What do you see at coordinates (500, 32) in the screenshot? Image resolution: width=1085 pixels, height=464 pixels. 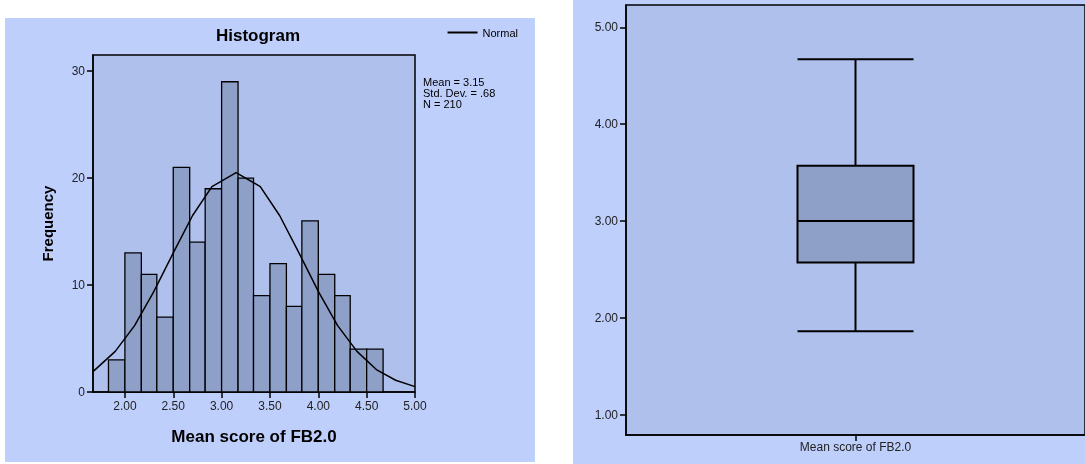 I see `legend-label: Normal` at bounding box center [500, 32].